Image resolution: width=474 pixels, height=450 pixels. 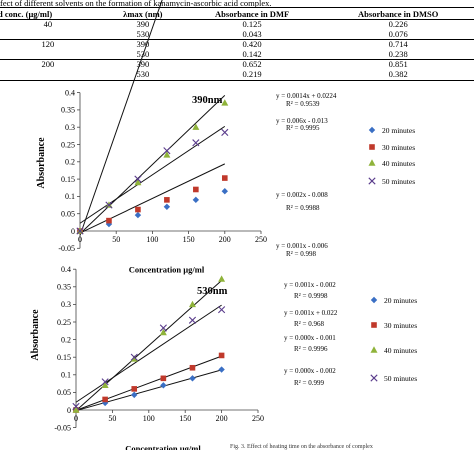 I want to click on cell-dmso: 0.076, so click(x=398, y=35).